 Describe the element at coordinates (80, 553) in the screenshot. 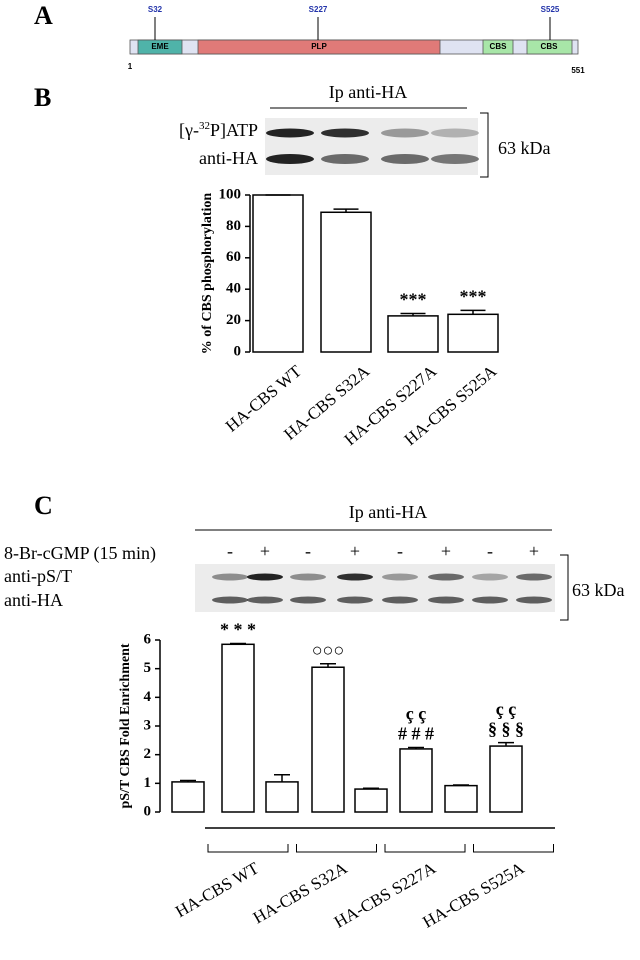

I see `treatment-label: 8-Br-cGMP (15 min)` at that location.